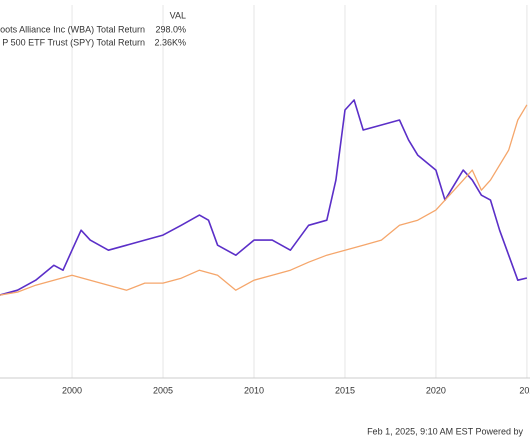  What do you see at coordinates (163, 390) in the screenshot?
I see `x-tick-label: 2005` at bounding box center [163, 390].